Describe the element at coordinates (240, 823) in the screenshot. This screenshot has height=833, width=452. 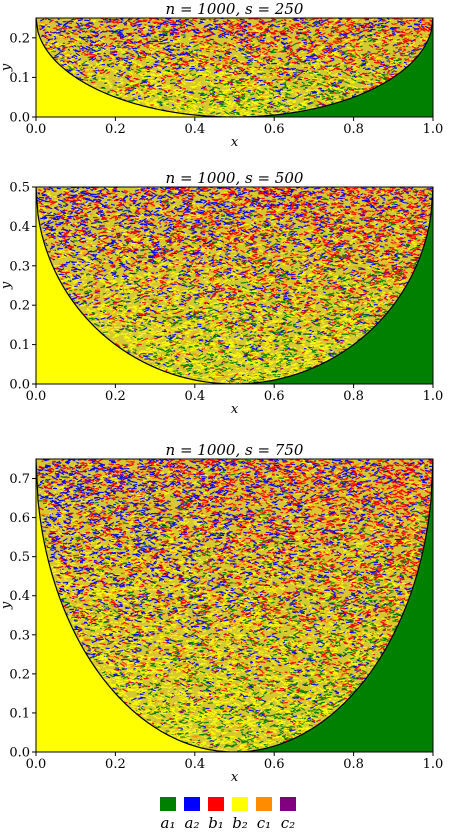
I see `legend-label: b₂` at that location.